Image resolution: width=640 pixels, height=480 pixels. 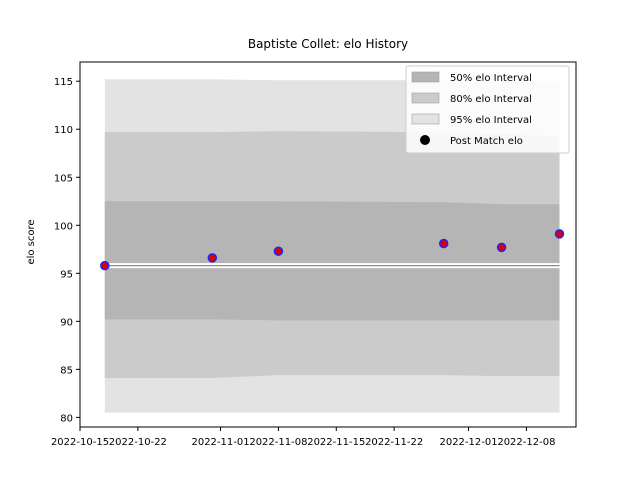 I want to click on y-tick-label-4: 100, so click(x=63, y=226).